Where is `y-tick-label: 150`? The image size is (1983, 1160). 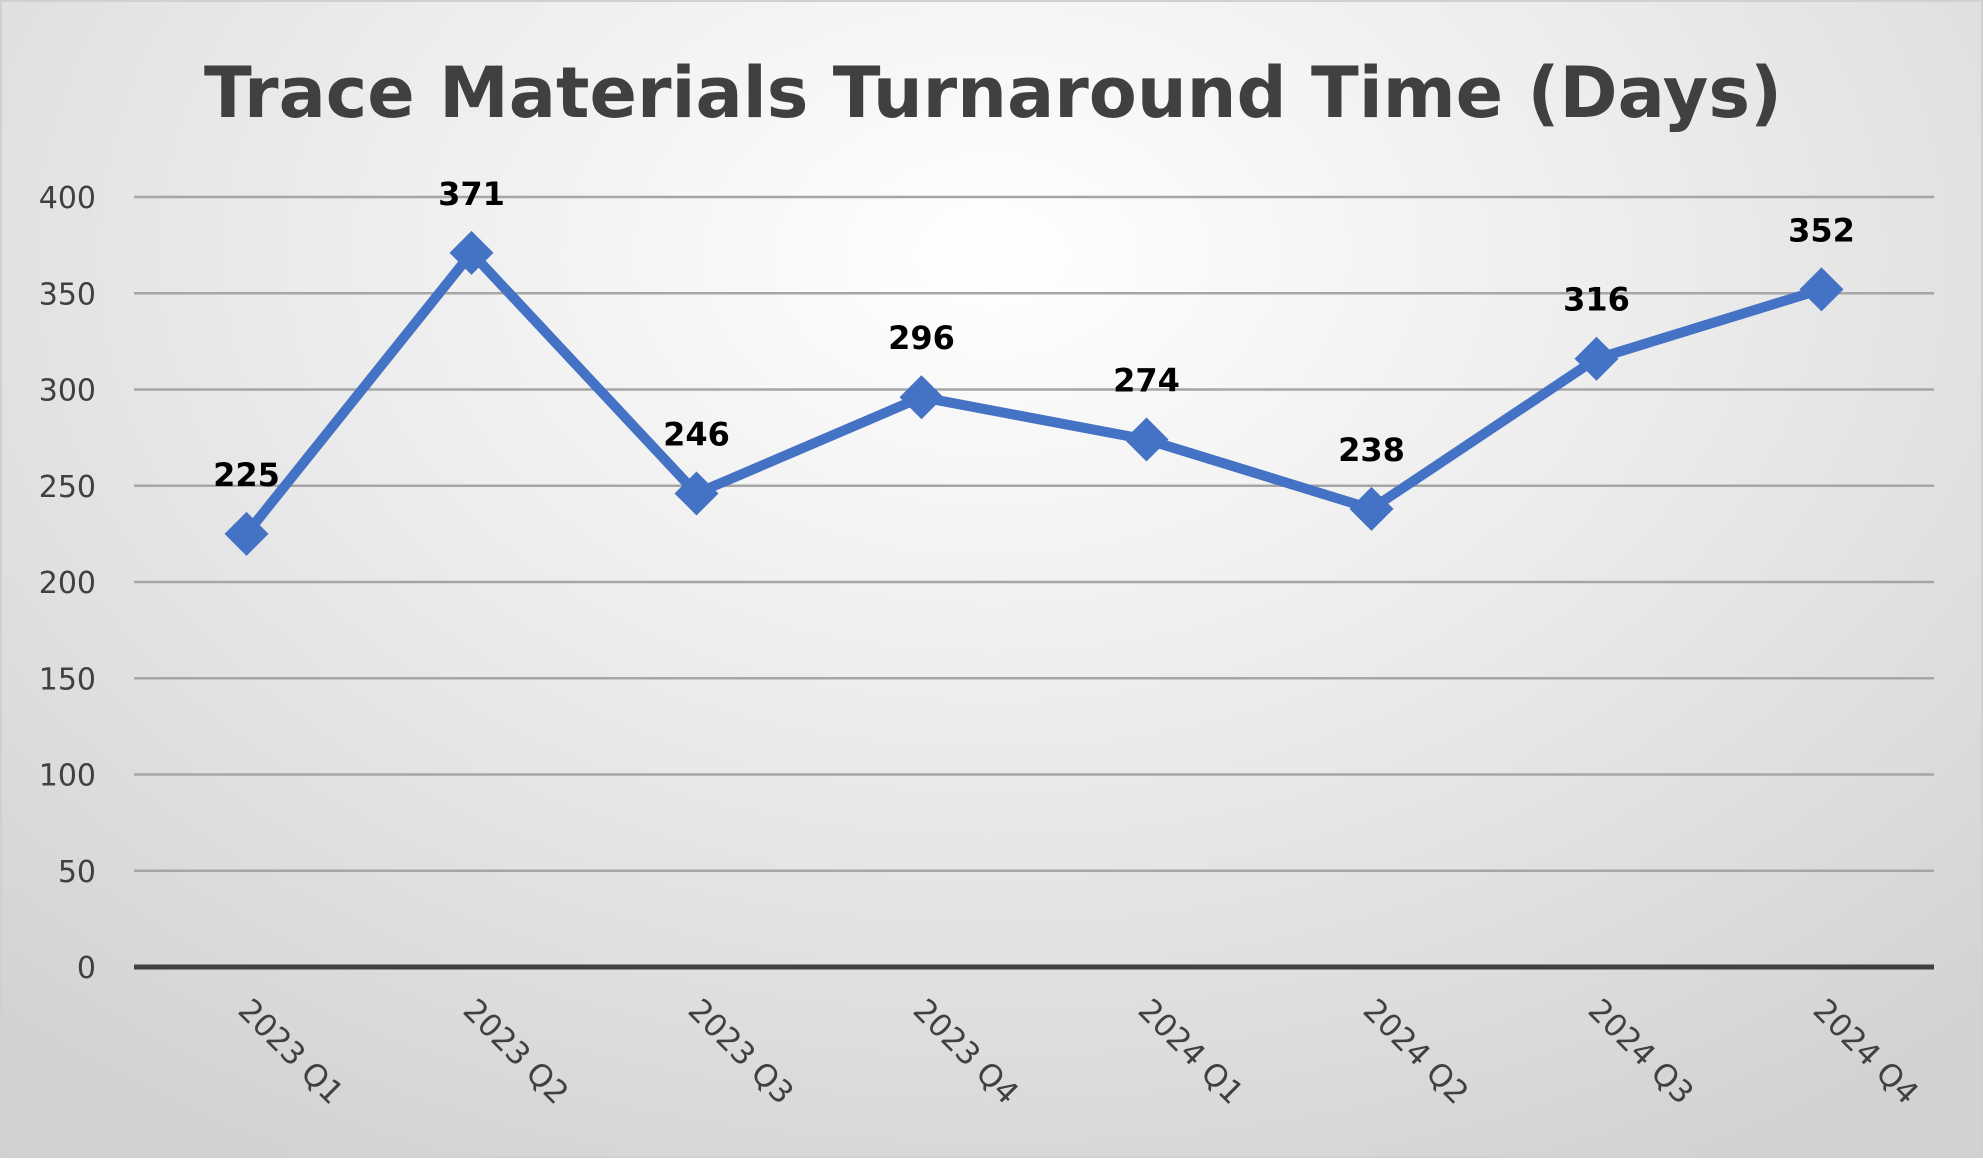
y-tick-label: 150 is located at coordinates (67, 679).